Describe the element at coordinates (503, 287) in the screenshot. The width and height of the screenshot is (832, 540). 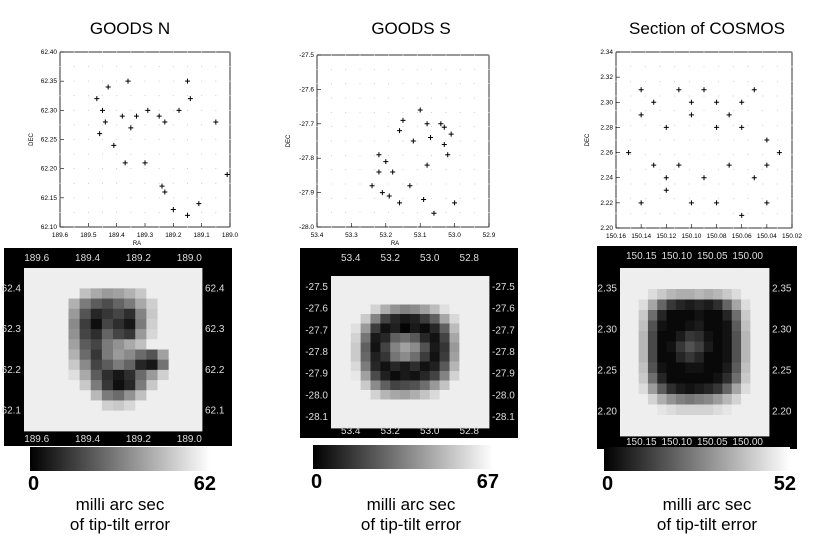
I see `y-tick-label-right: -27.5` at that location.